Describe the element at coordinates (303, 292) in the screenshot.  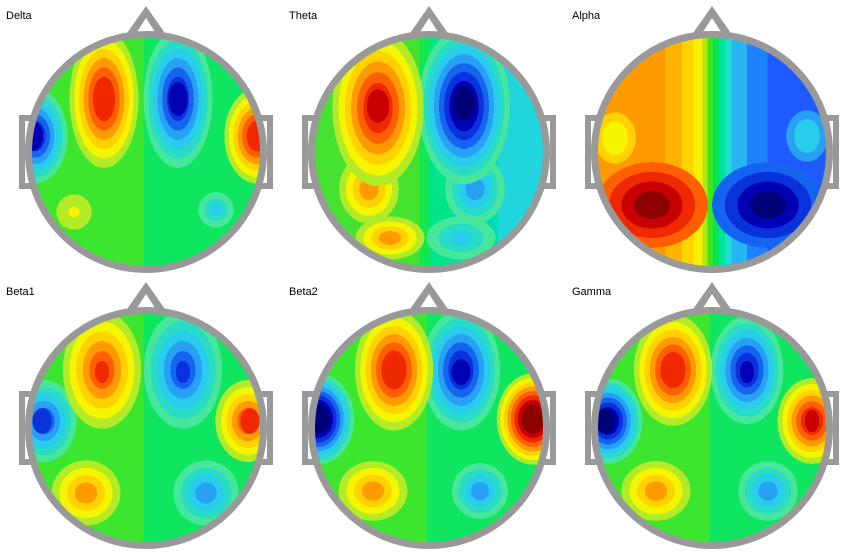
I see `band-label: Beta2` at that location.